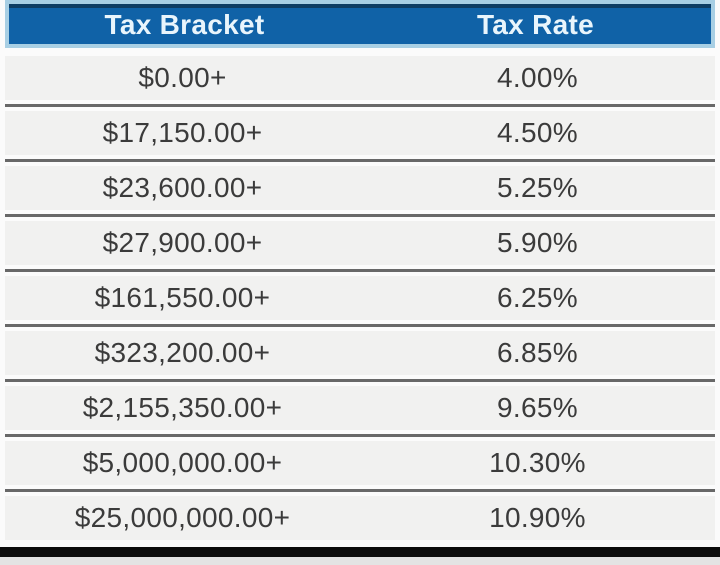 The height and width of the screenshot is (565, 720). What do you see at coordinates (535, 24) in the screenshot?
I see `column-header-tax-rate: Tax Rate` at bounding box center [535, 24].